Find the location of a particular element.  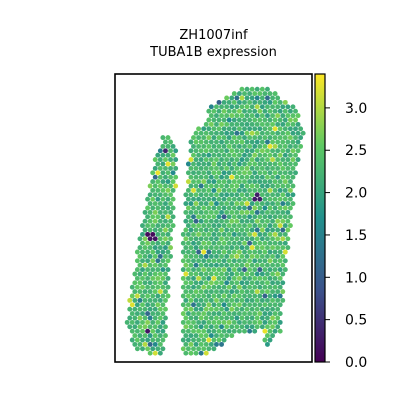

colorbar-tick-label: 1.5 is located at coordinates (356, 236).